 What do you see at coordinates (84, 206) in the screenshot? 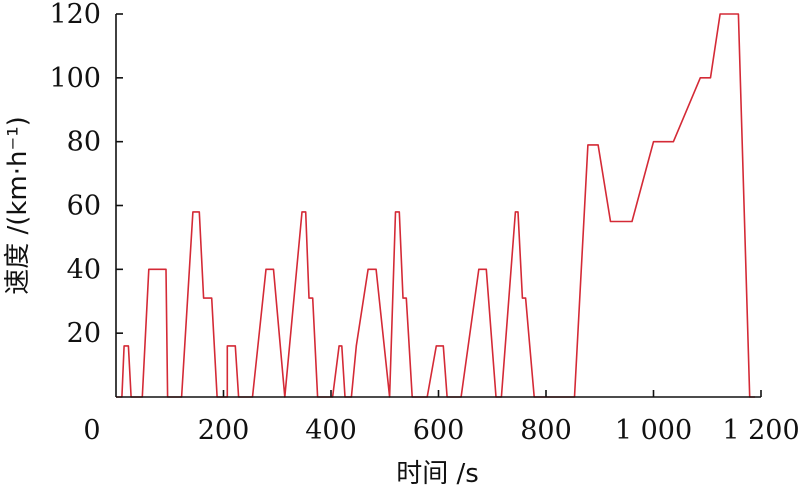
I see `y-tick-label: 60` at bounding box center [84, 206].